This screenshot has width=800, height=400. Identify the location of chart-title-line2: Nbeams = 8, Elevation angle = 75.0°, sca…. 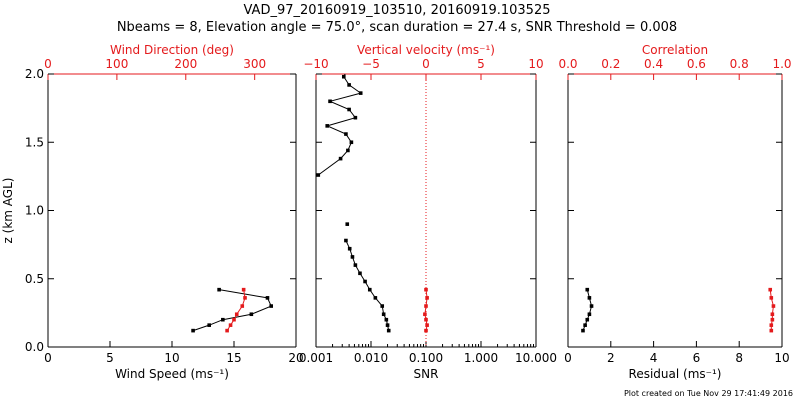
(397, 27).